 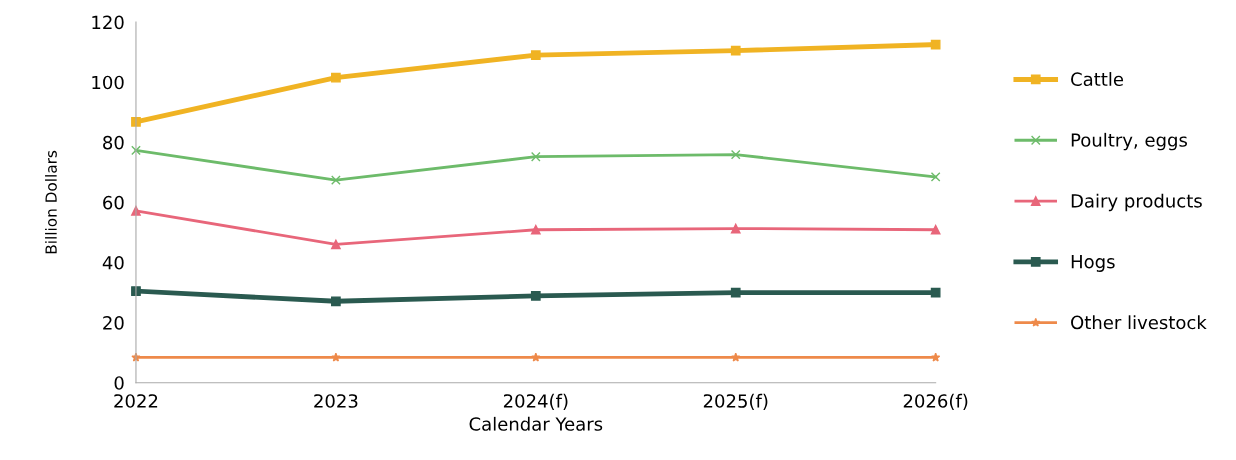 I want to click on legend-label: Poultry, eggs, so click(x=1129, y=141).